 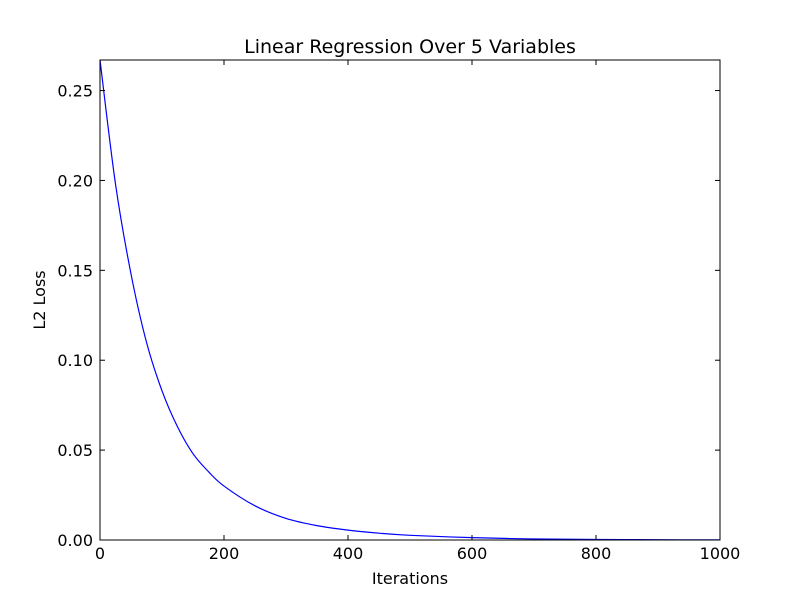 What do you see at coordinates (720, 553) in the screenshot?
I see `x-tick-label: 1000` at bounding box center [720, 553].